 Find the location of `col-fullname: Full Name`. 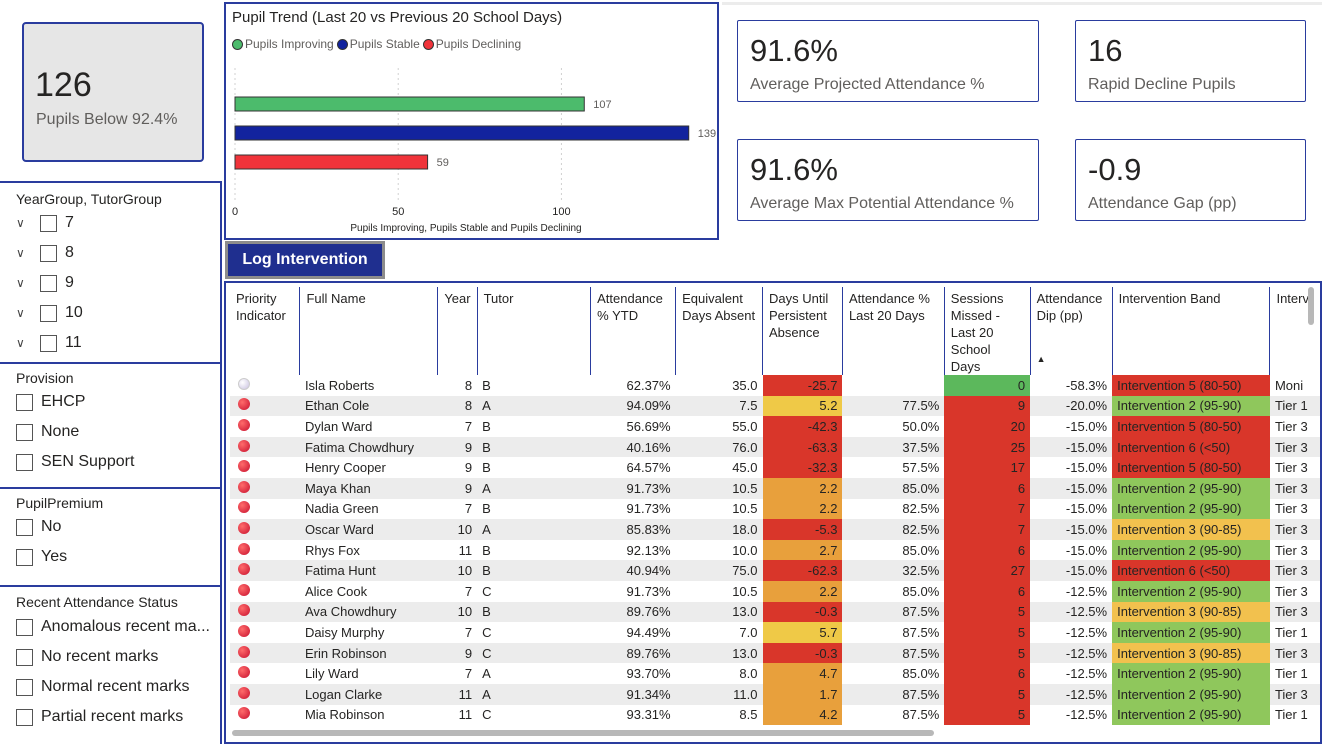

col-fullname: Full Name is located at coordinates (369, 331).